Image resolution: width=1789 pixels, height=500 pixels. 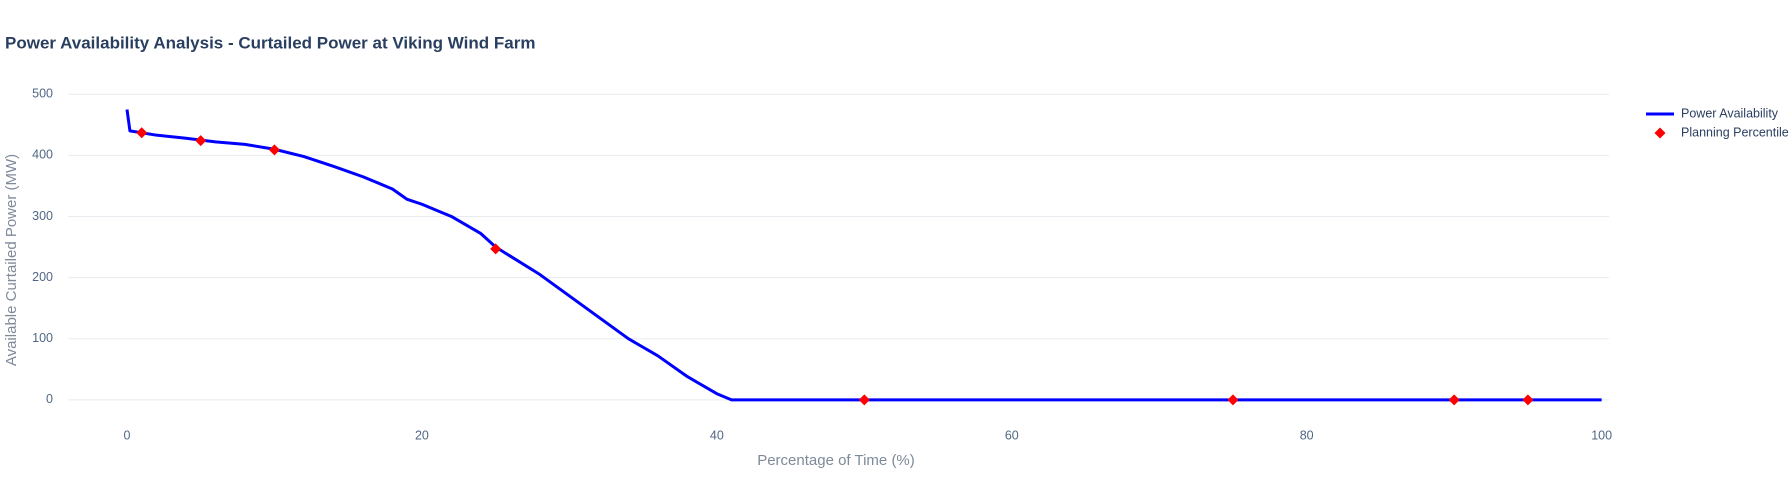 What do you see at coordinates (42, 277) in the screenshot?
I see `y-tick-label: 200` at bounding box center [42, 277].